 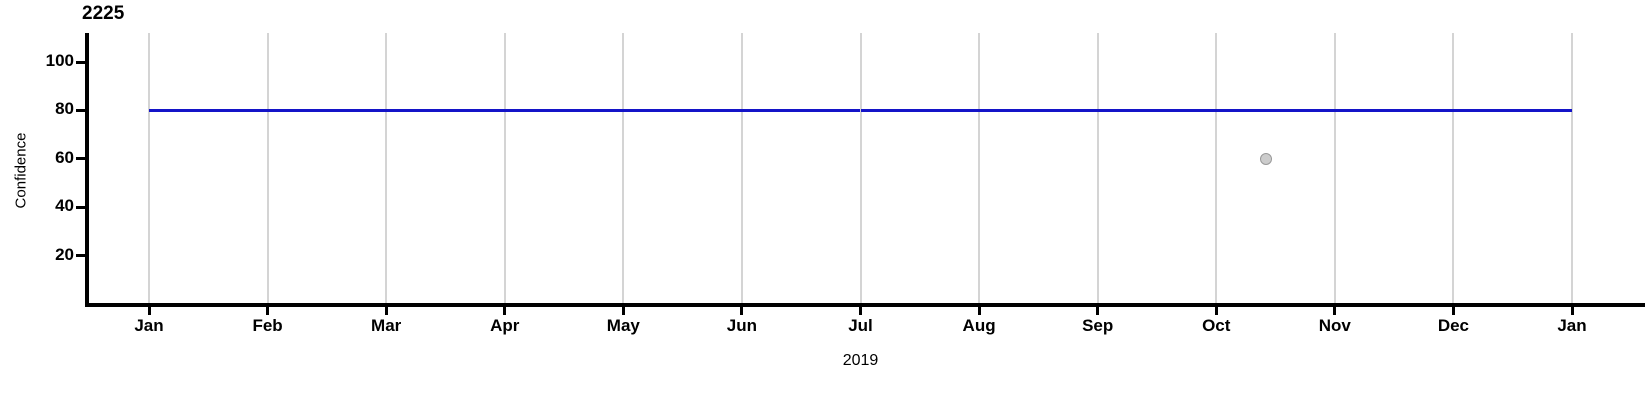 What do you see at coordinates (1216, 325) in the screenshot?
I see `x-axis-tick-label: Oct` at bounding box center [1216, 325].